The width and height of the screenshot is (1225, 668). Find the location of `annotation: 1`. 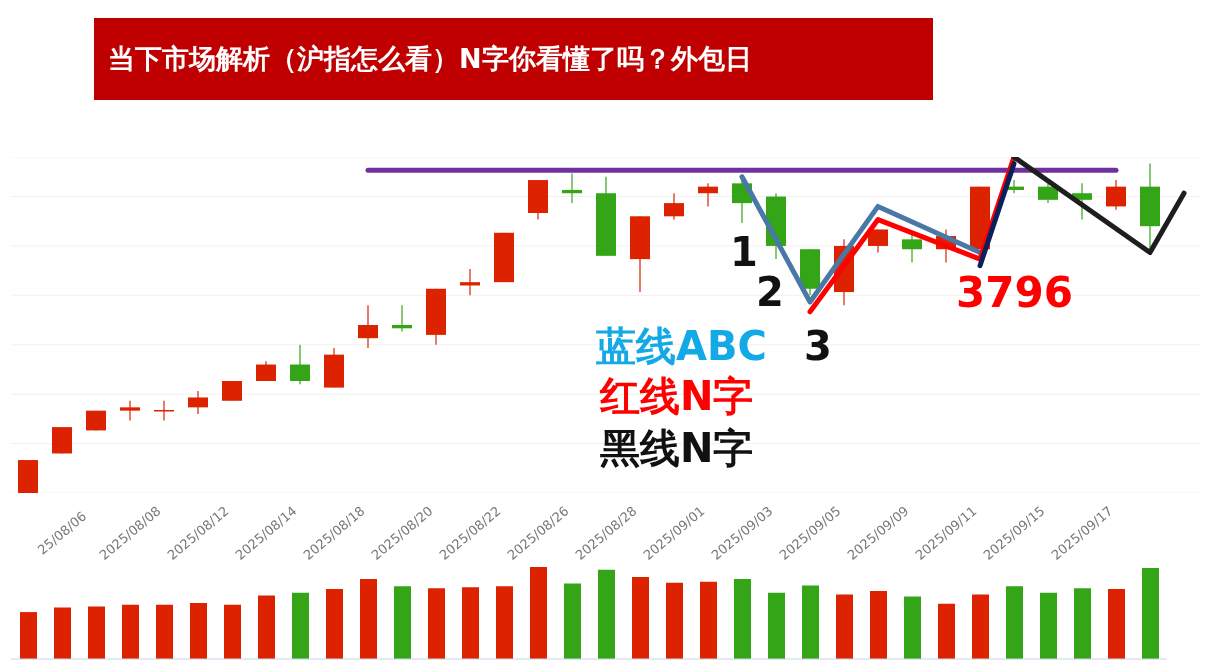

annotation: 1 is located at coordinates (744, 252).